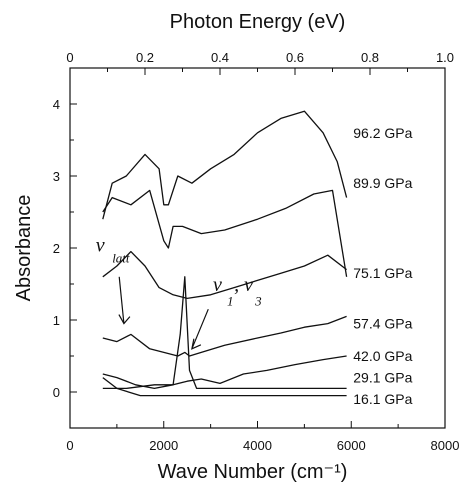 The width and height of the screenshot is (469, 488). Describe the element at coordinates (295, 57) in the screenshot. I see `top-x-tick-label: 0.6` at that location.